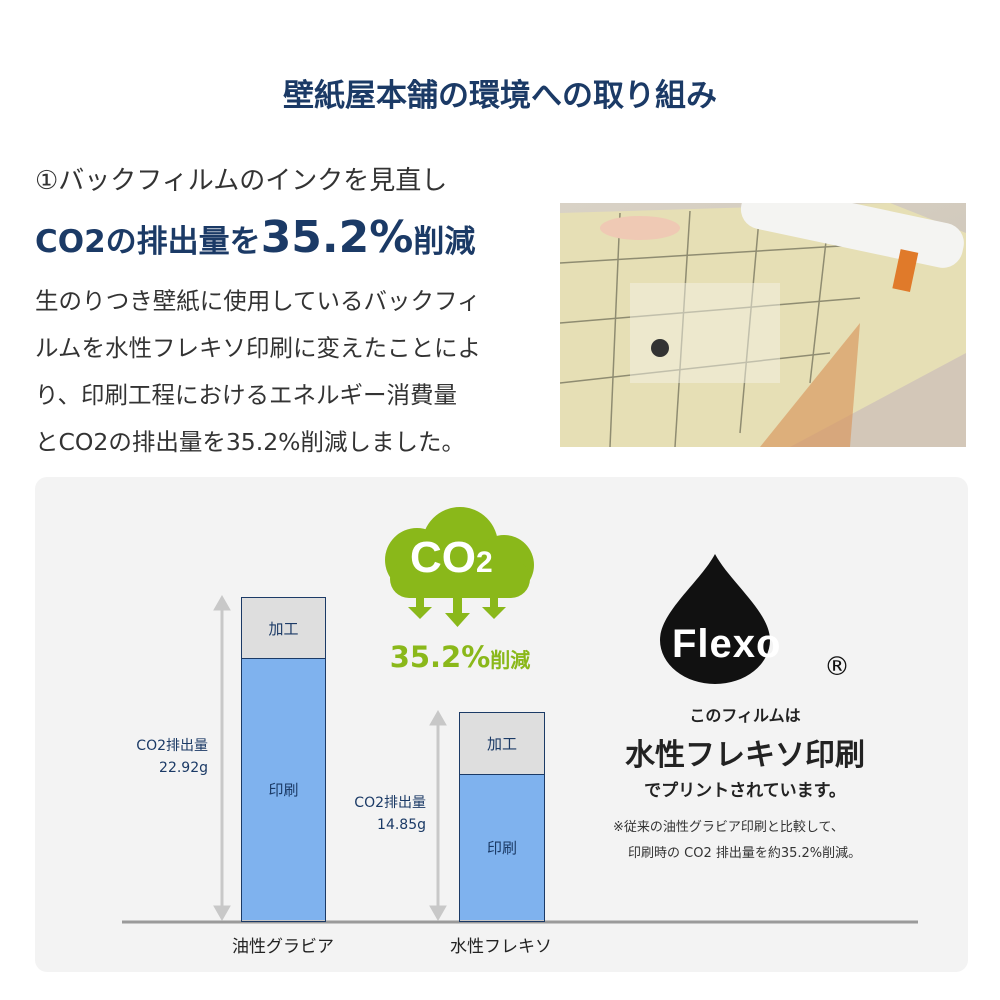 This screenshot has width=1000, height=1000. Describe the element at coordinates (183, 768) in the screenshot. I see `value-text: 22.92g` at that location.